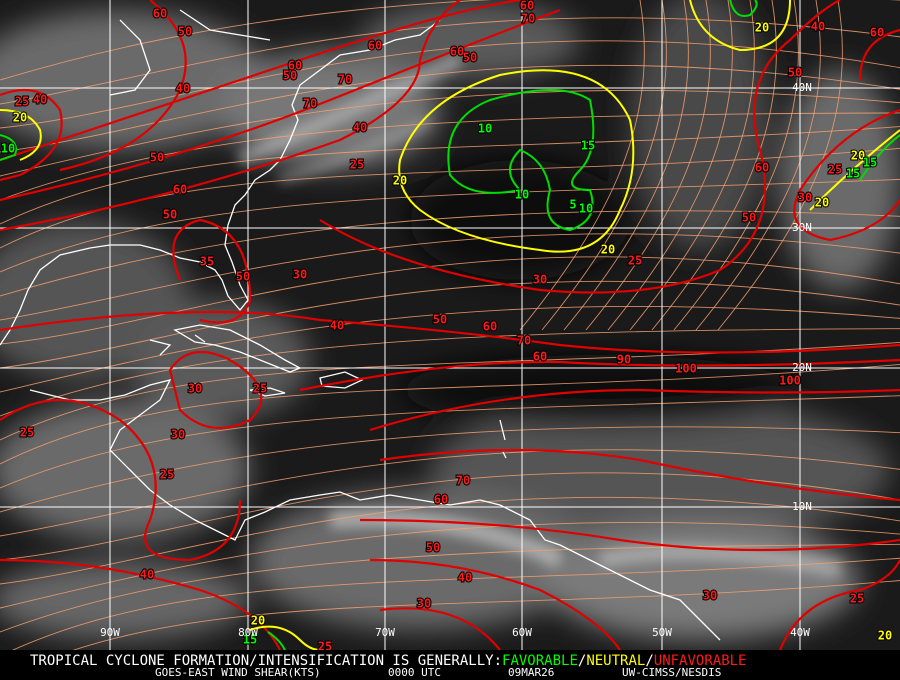  I want to click on contour-label: 5, so click(572, 205).